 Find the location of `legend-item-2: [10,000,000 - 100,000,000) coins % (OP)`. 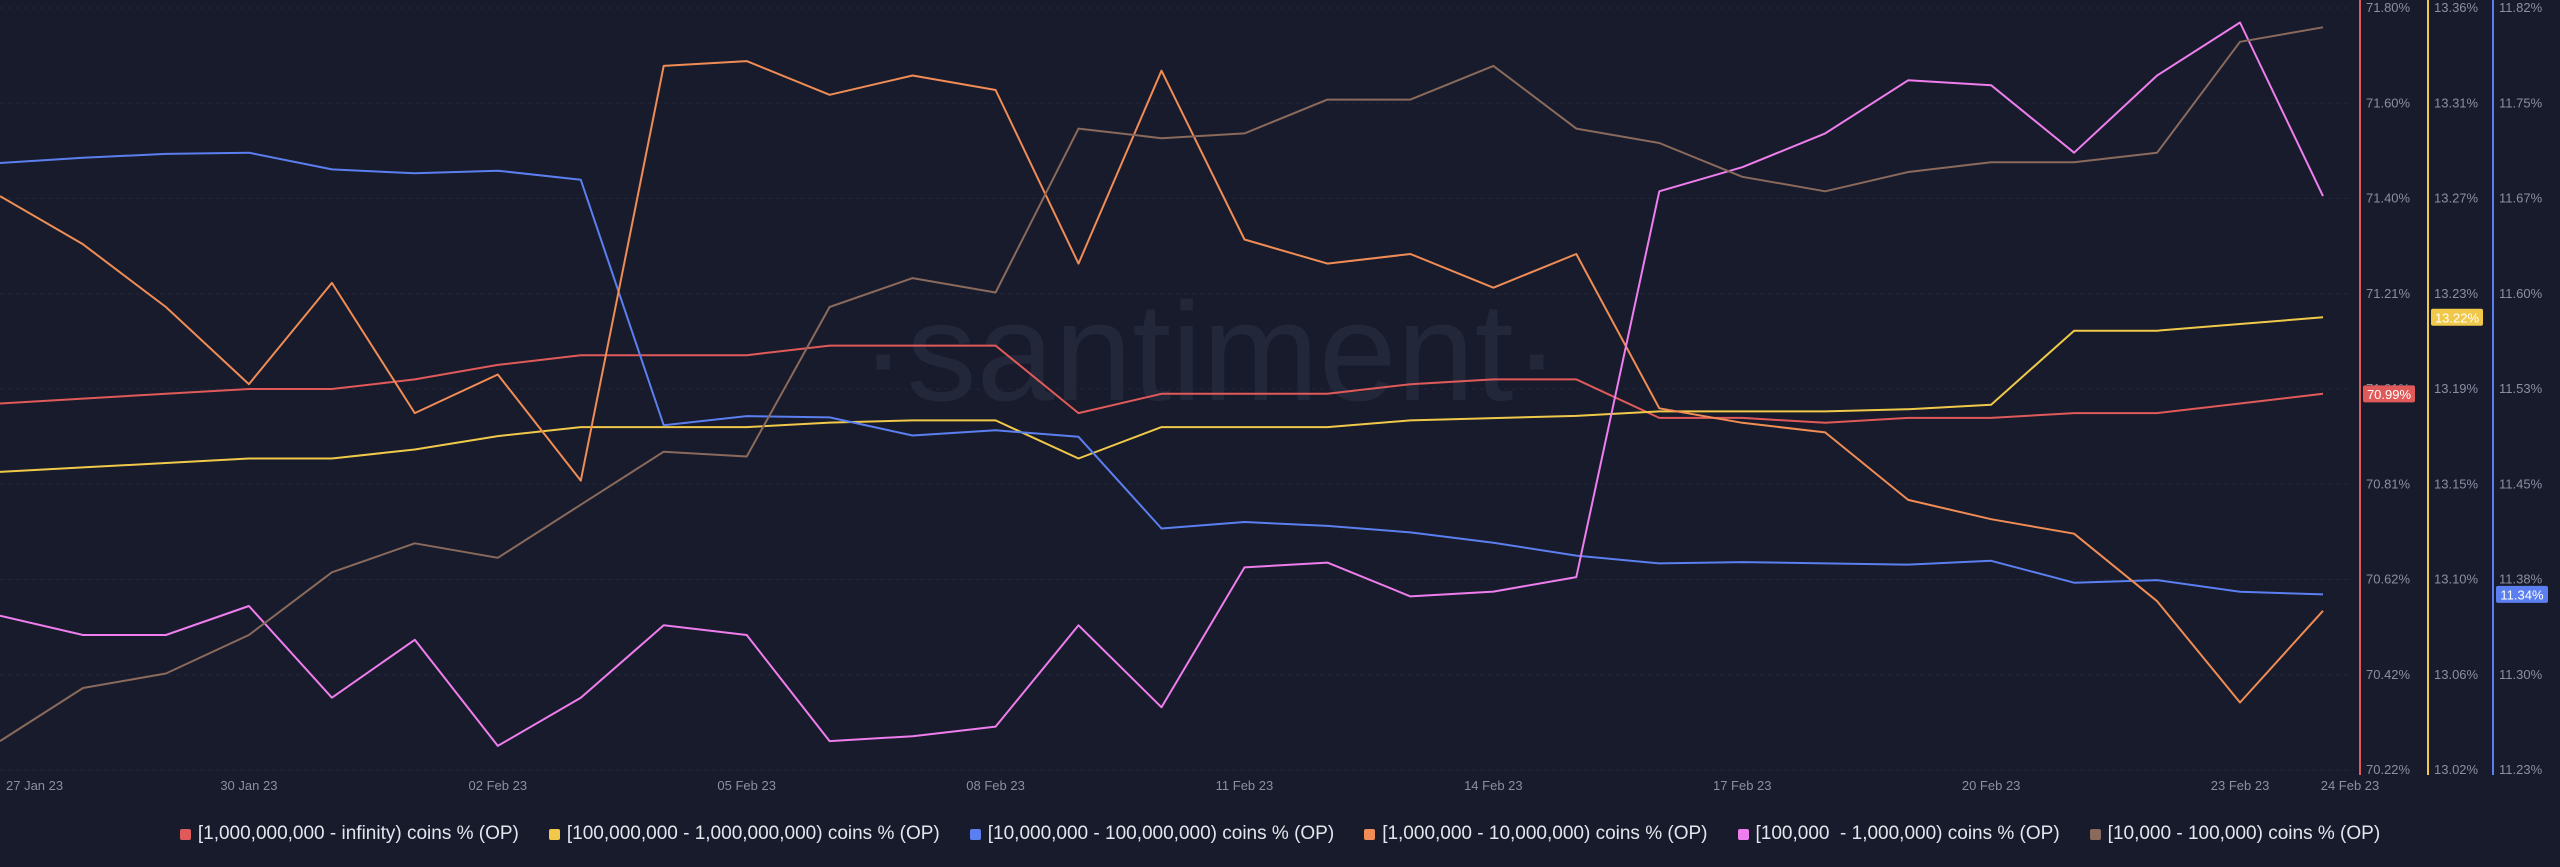

legend-item-2: [10,000,000 - 100,000,000) coins % (OP) is located at coordinates (1152, 834).